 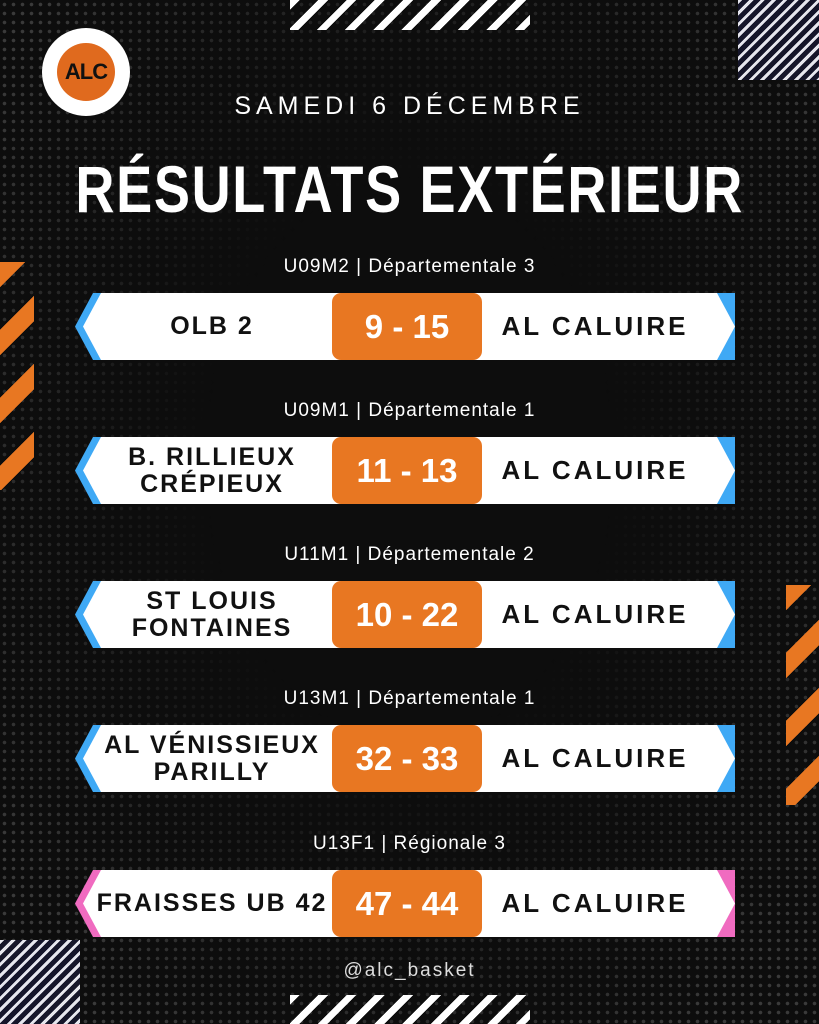 What do you see at coordinates (40, 982) in the screenshot?
I see `bottom-left-hatch-decoration` at bounding box center [40, 982].